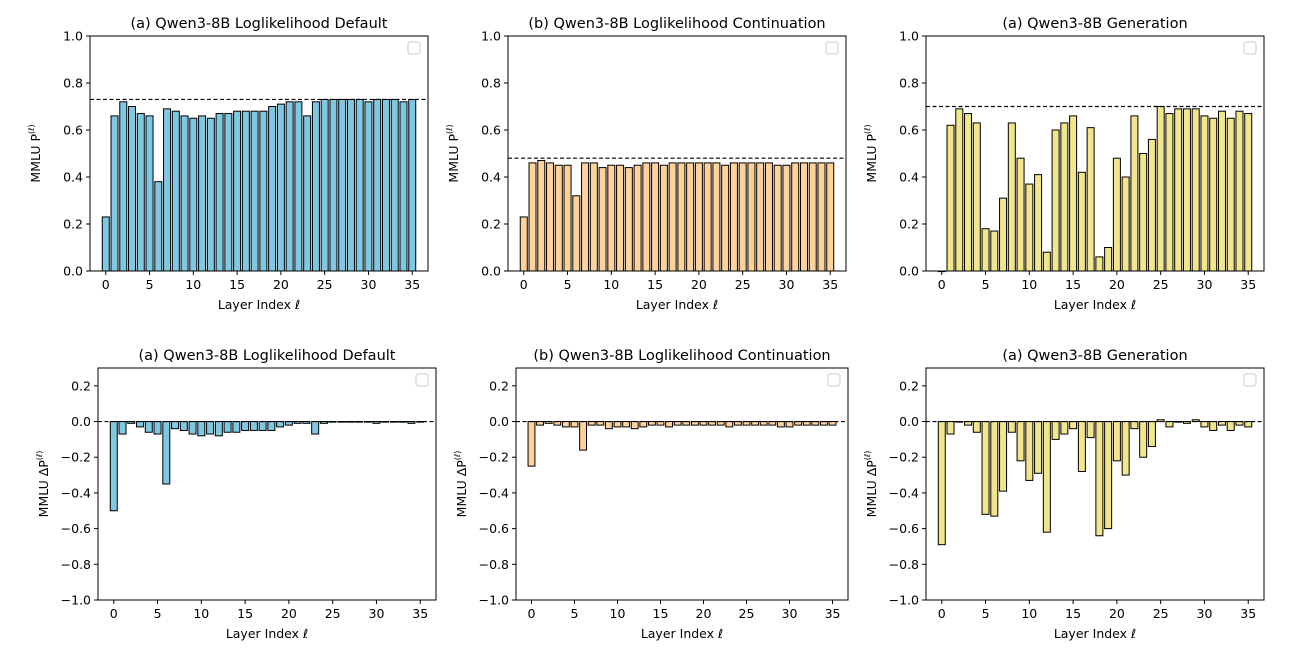 The image size is (1299, 660). I want to click on chart-title: (a) Qwen3-8B Loglikelihood Default, so click(259, 24).